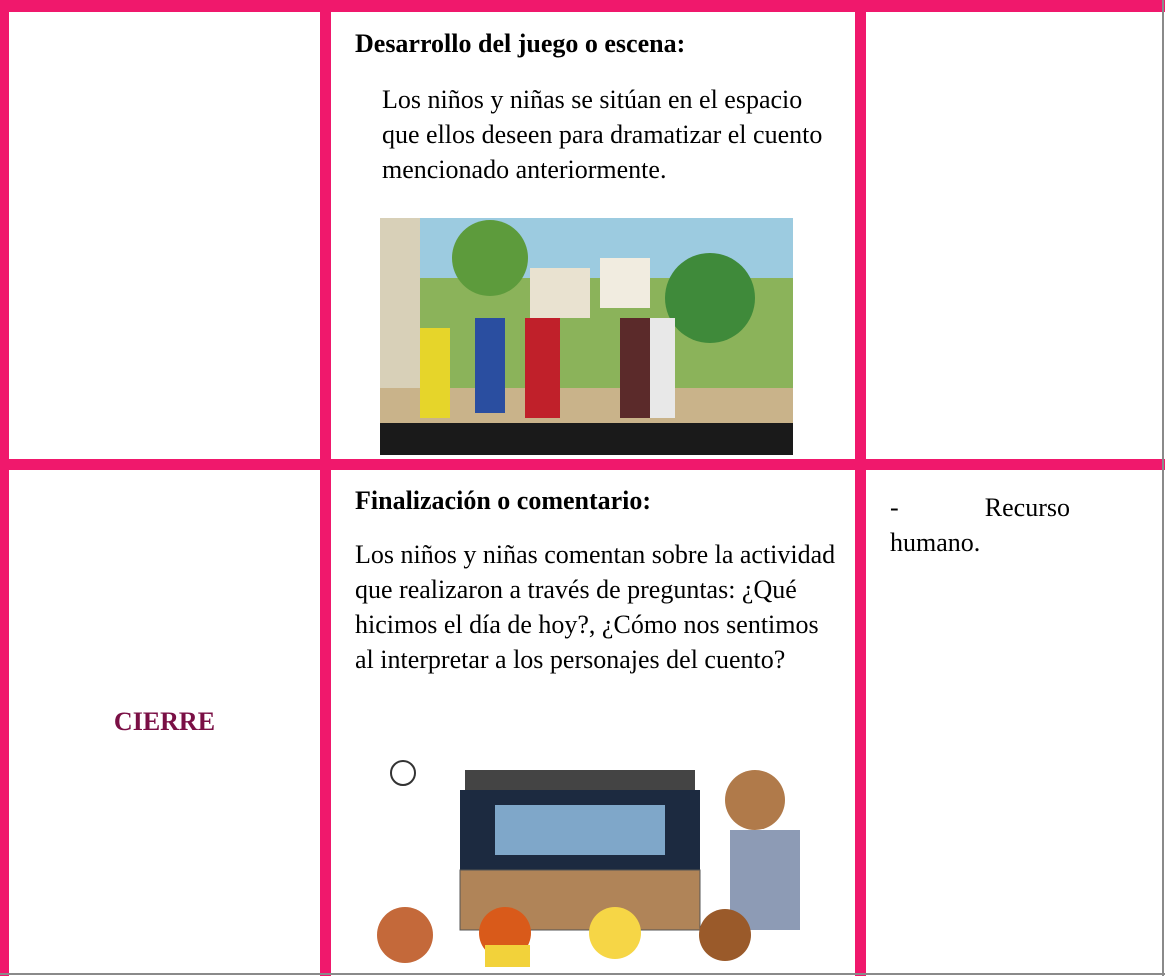 The image size is (1165, 976). I want to click on border-top, so click(582, 6).